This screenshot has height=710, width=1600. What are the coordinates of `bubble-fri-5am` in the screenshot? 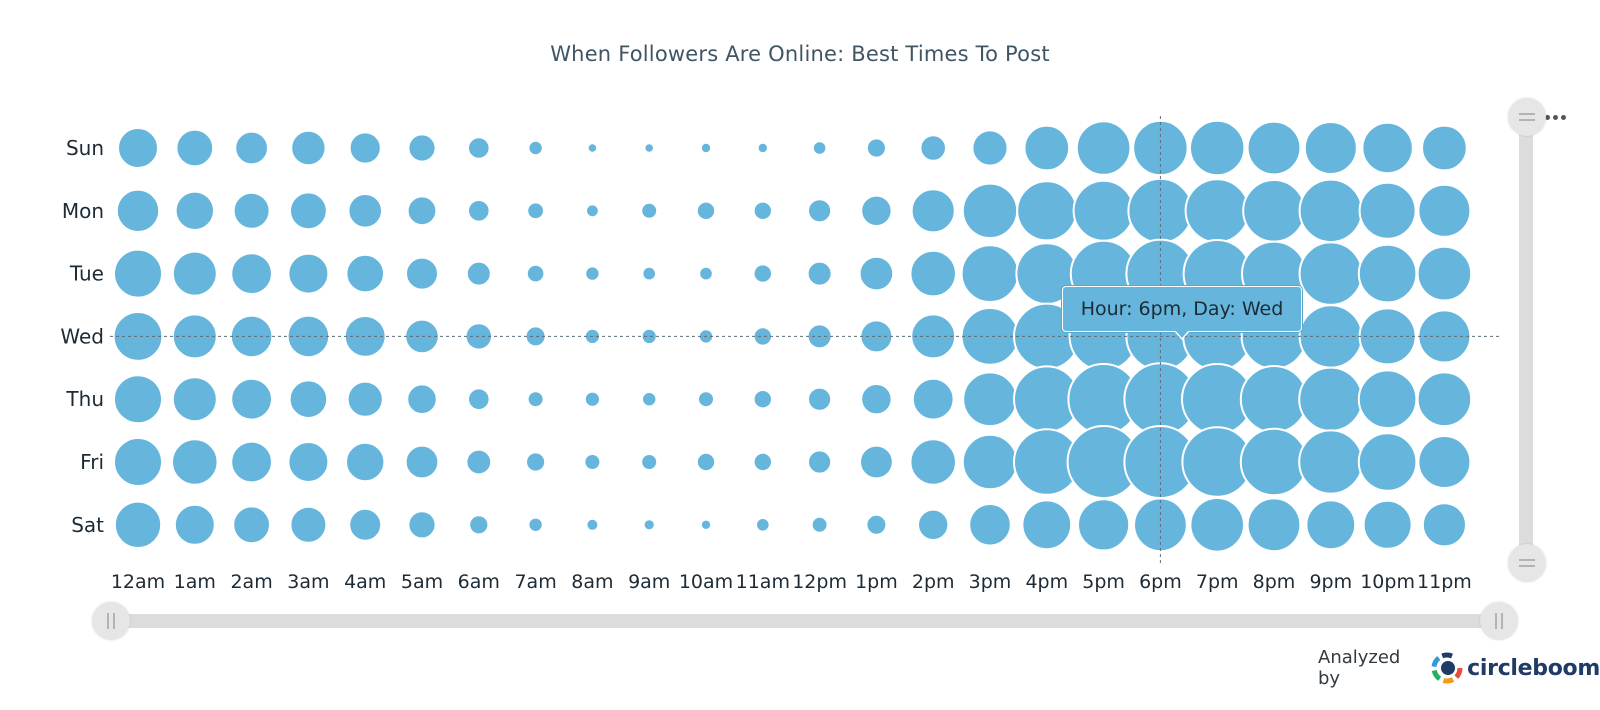 It's located at (422, 462).